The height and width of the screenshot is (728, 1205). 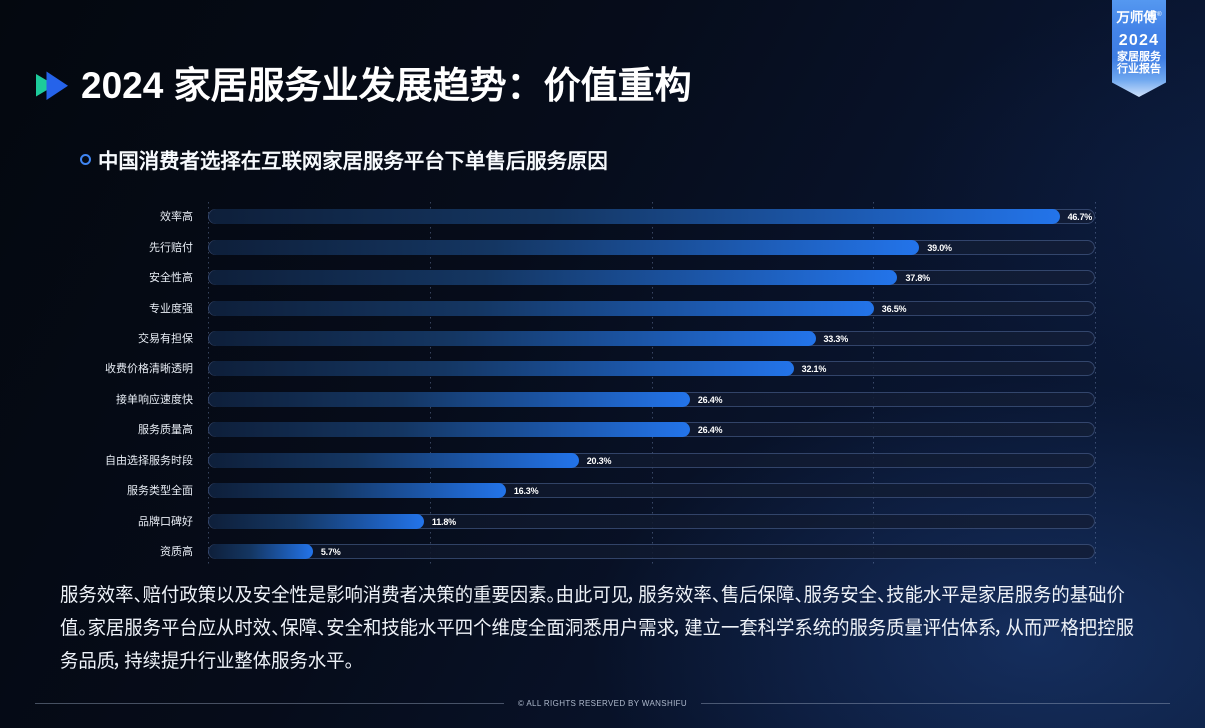 I want to click on registered-mark: ®, so click(x=1159, y=14).